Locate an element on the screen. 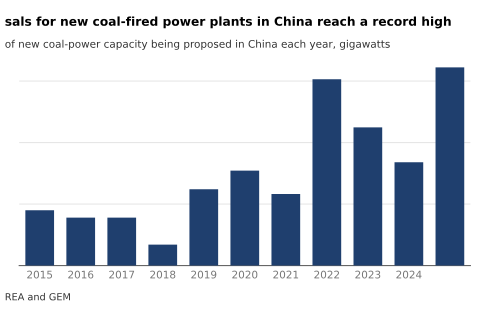  x-tick-label: 2017 is located at coordinates (121, 274).